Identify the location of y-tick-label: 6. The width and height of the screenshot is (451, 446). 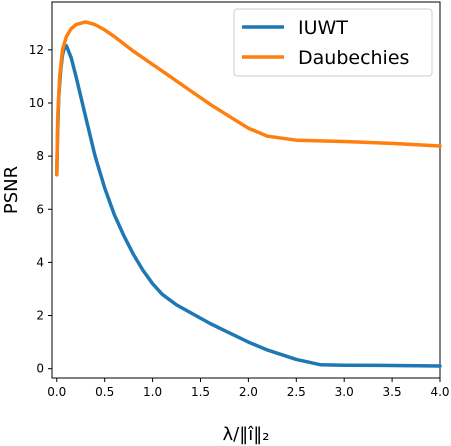
(40, 209).